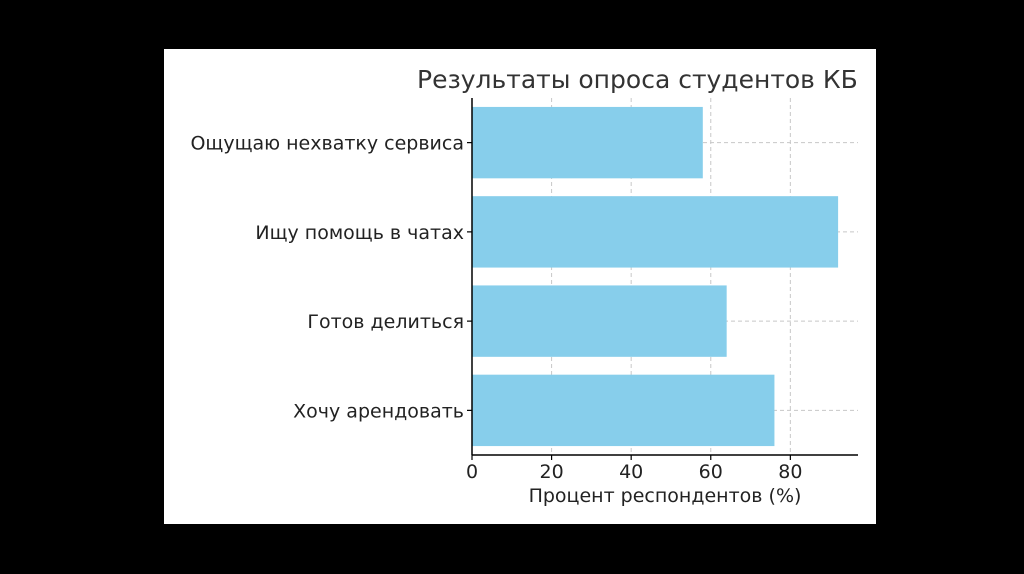 The image size is (1024, 574). Describe the element at coordinates (637, 79) in the screenshot. I see `chart-title: Результаты опроса студентов КБ` at that location.